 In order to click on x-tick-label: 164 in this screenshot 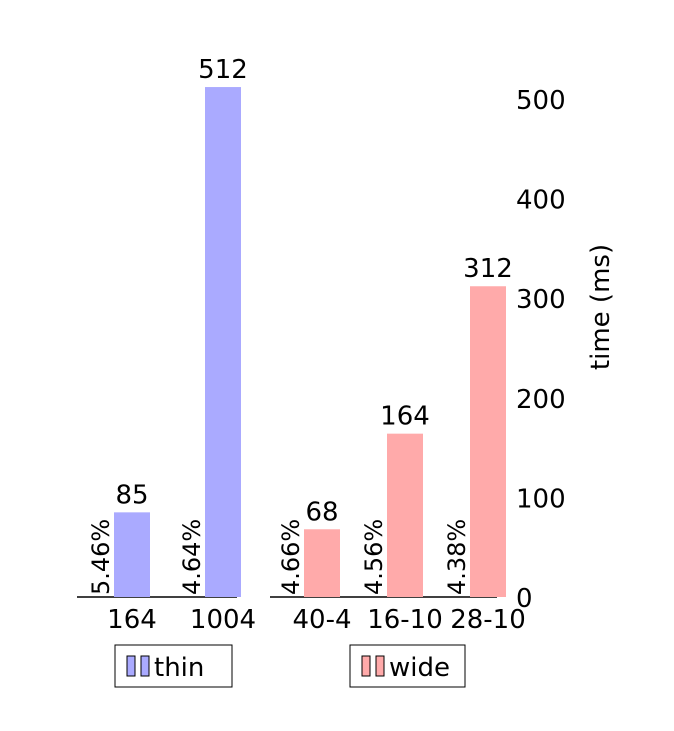, I will do `click(132, 620)`.